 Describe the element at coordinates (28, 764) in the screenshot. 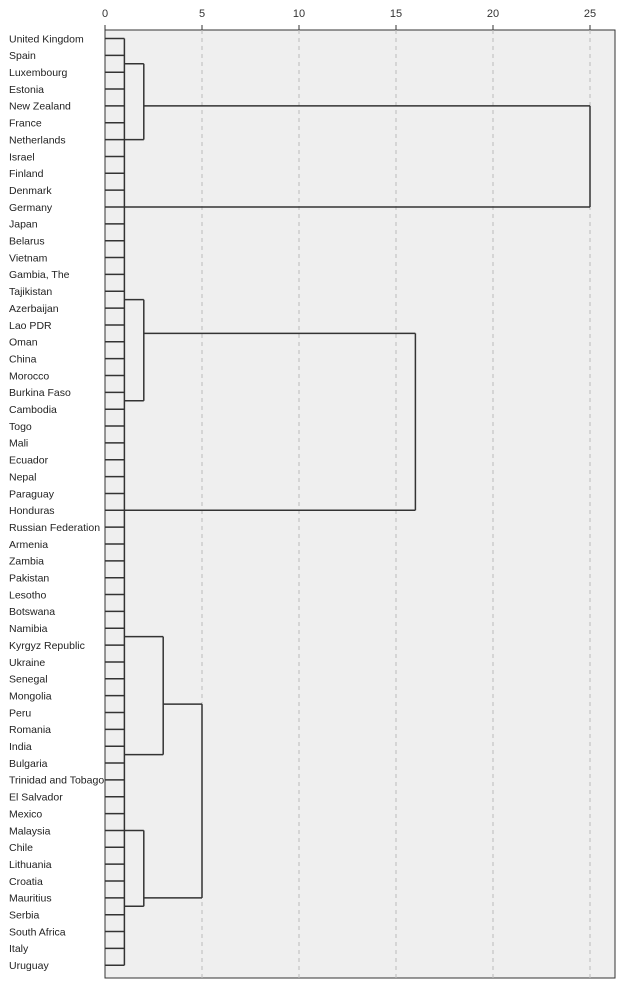

I see `leaf-label: Bulgaria` at that location.